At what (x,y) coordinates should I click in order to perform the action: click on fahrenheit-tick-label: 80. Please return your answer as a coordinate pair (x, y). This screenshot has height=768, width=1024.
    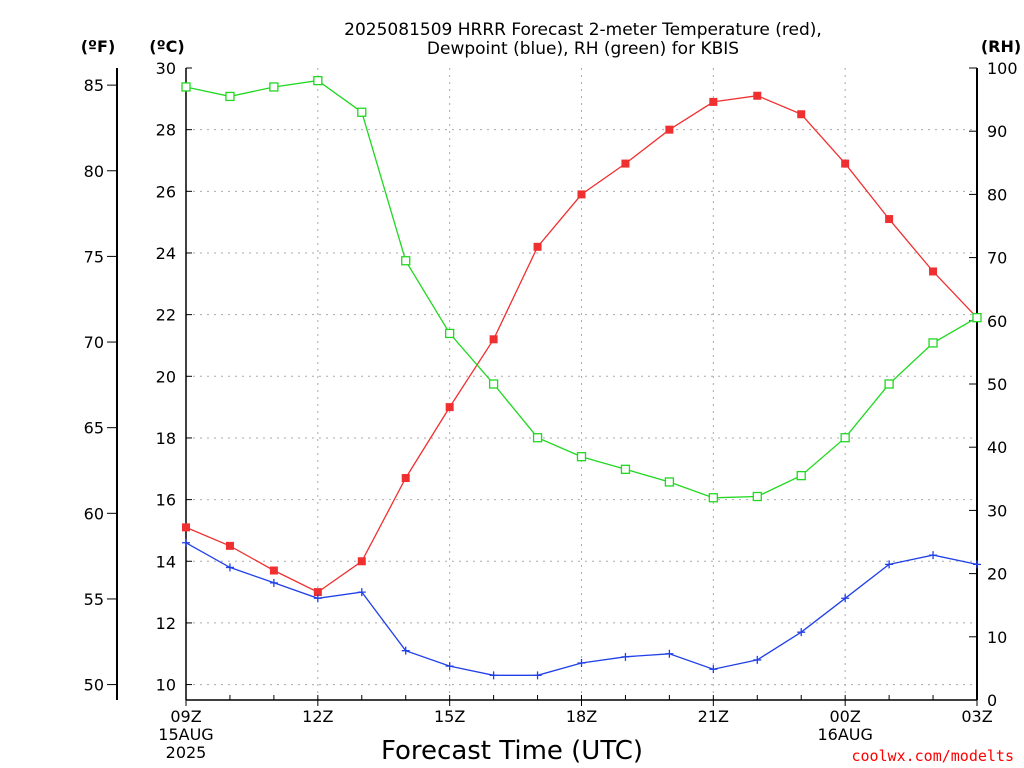
    Looking at the image, I should click on (94, 171).